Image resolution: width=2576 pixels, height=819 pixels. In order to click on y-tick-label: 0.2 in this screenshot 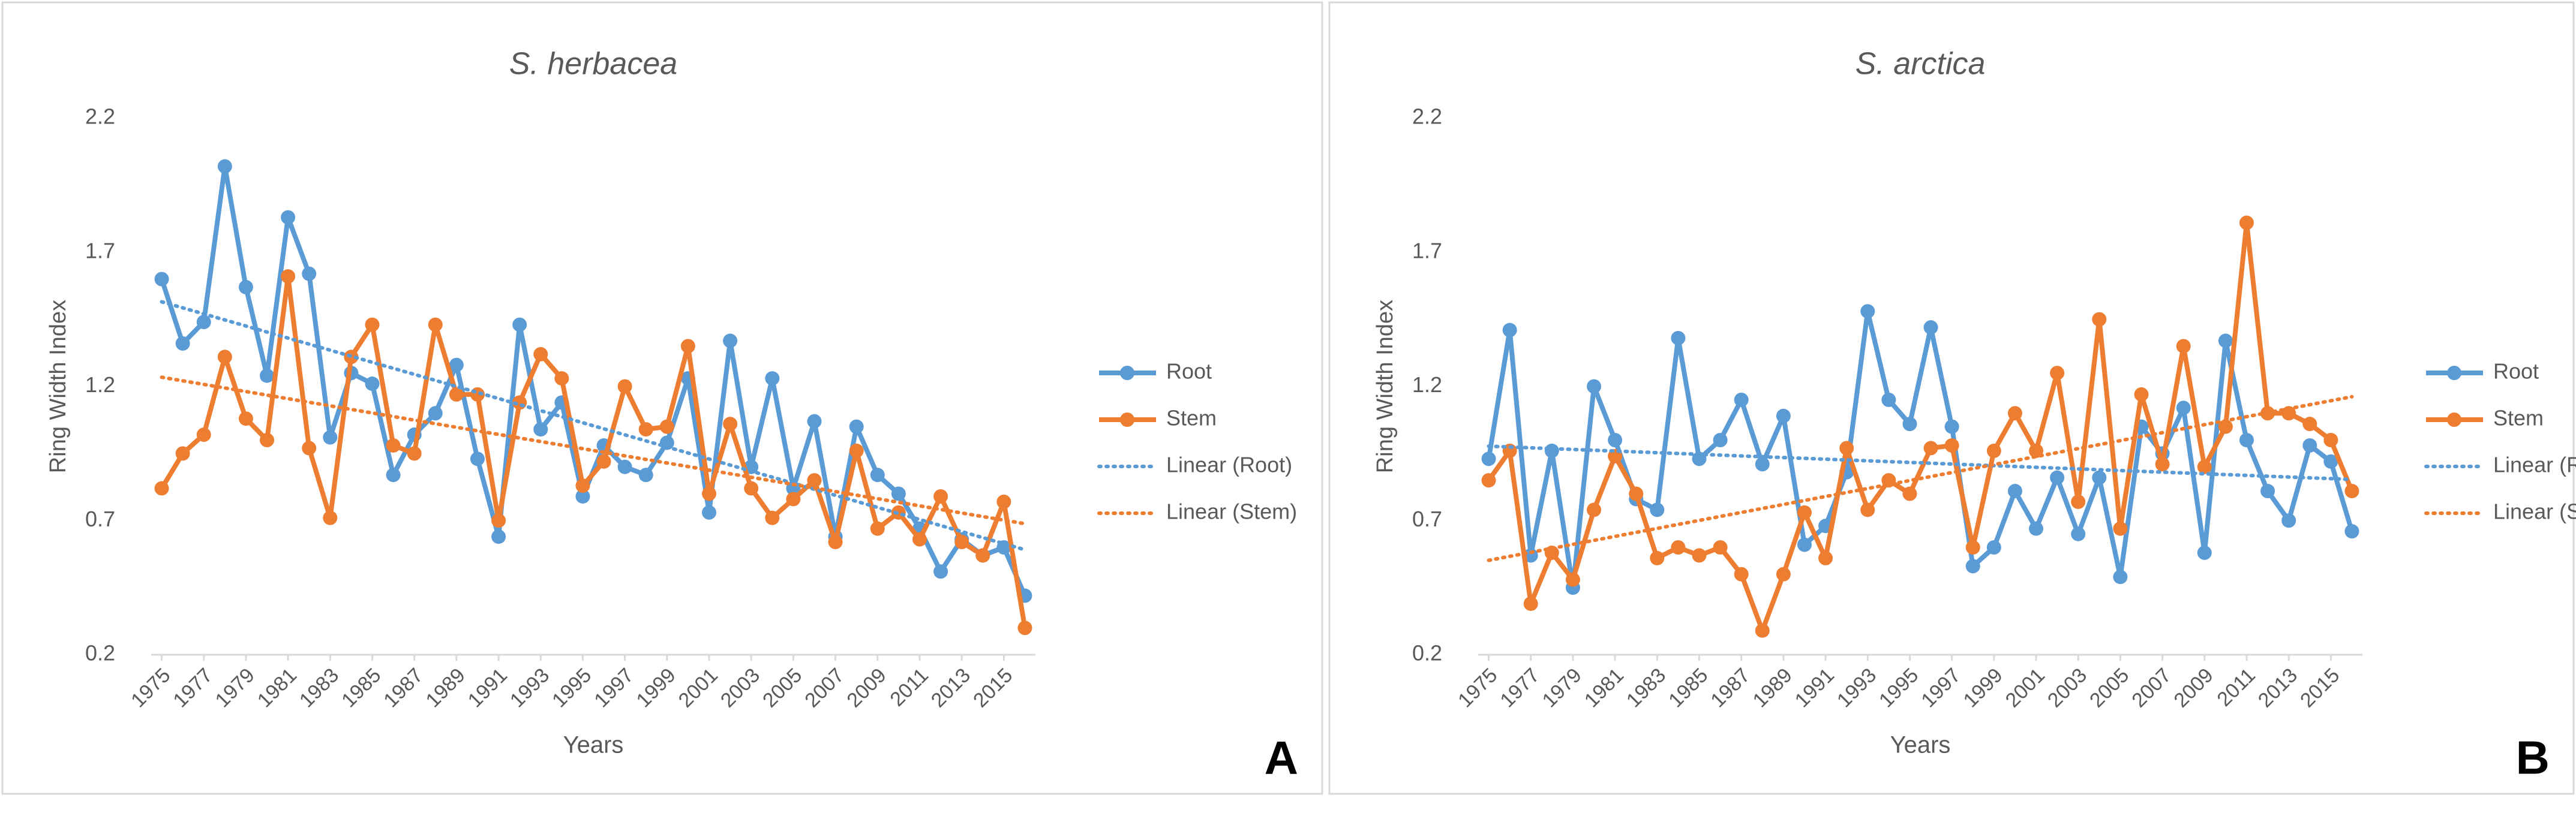, I will do `click(1427, 653)`.